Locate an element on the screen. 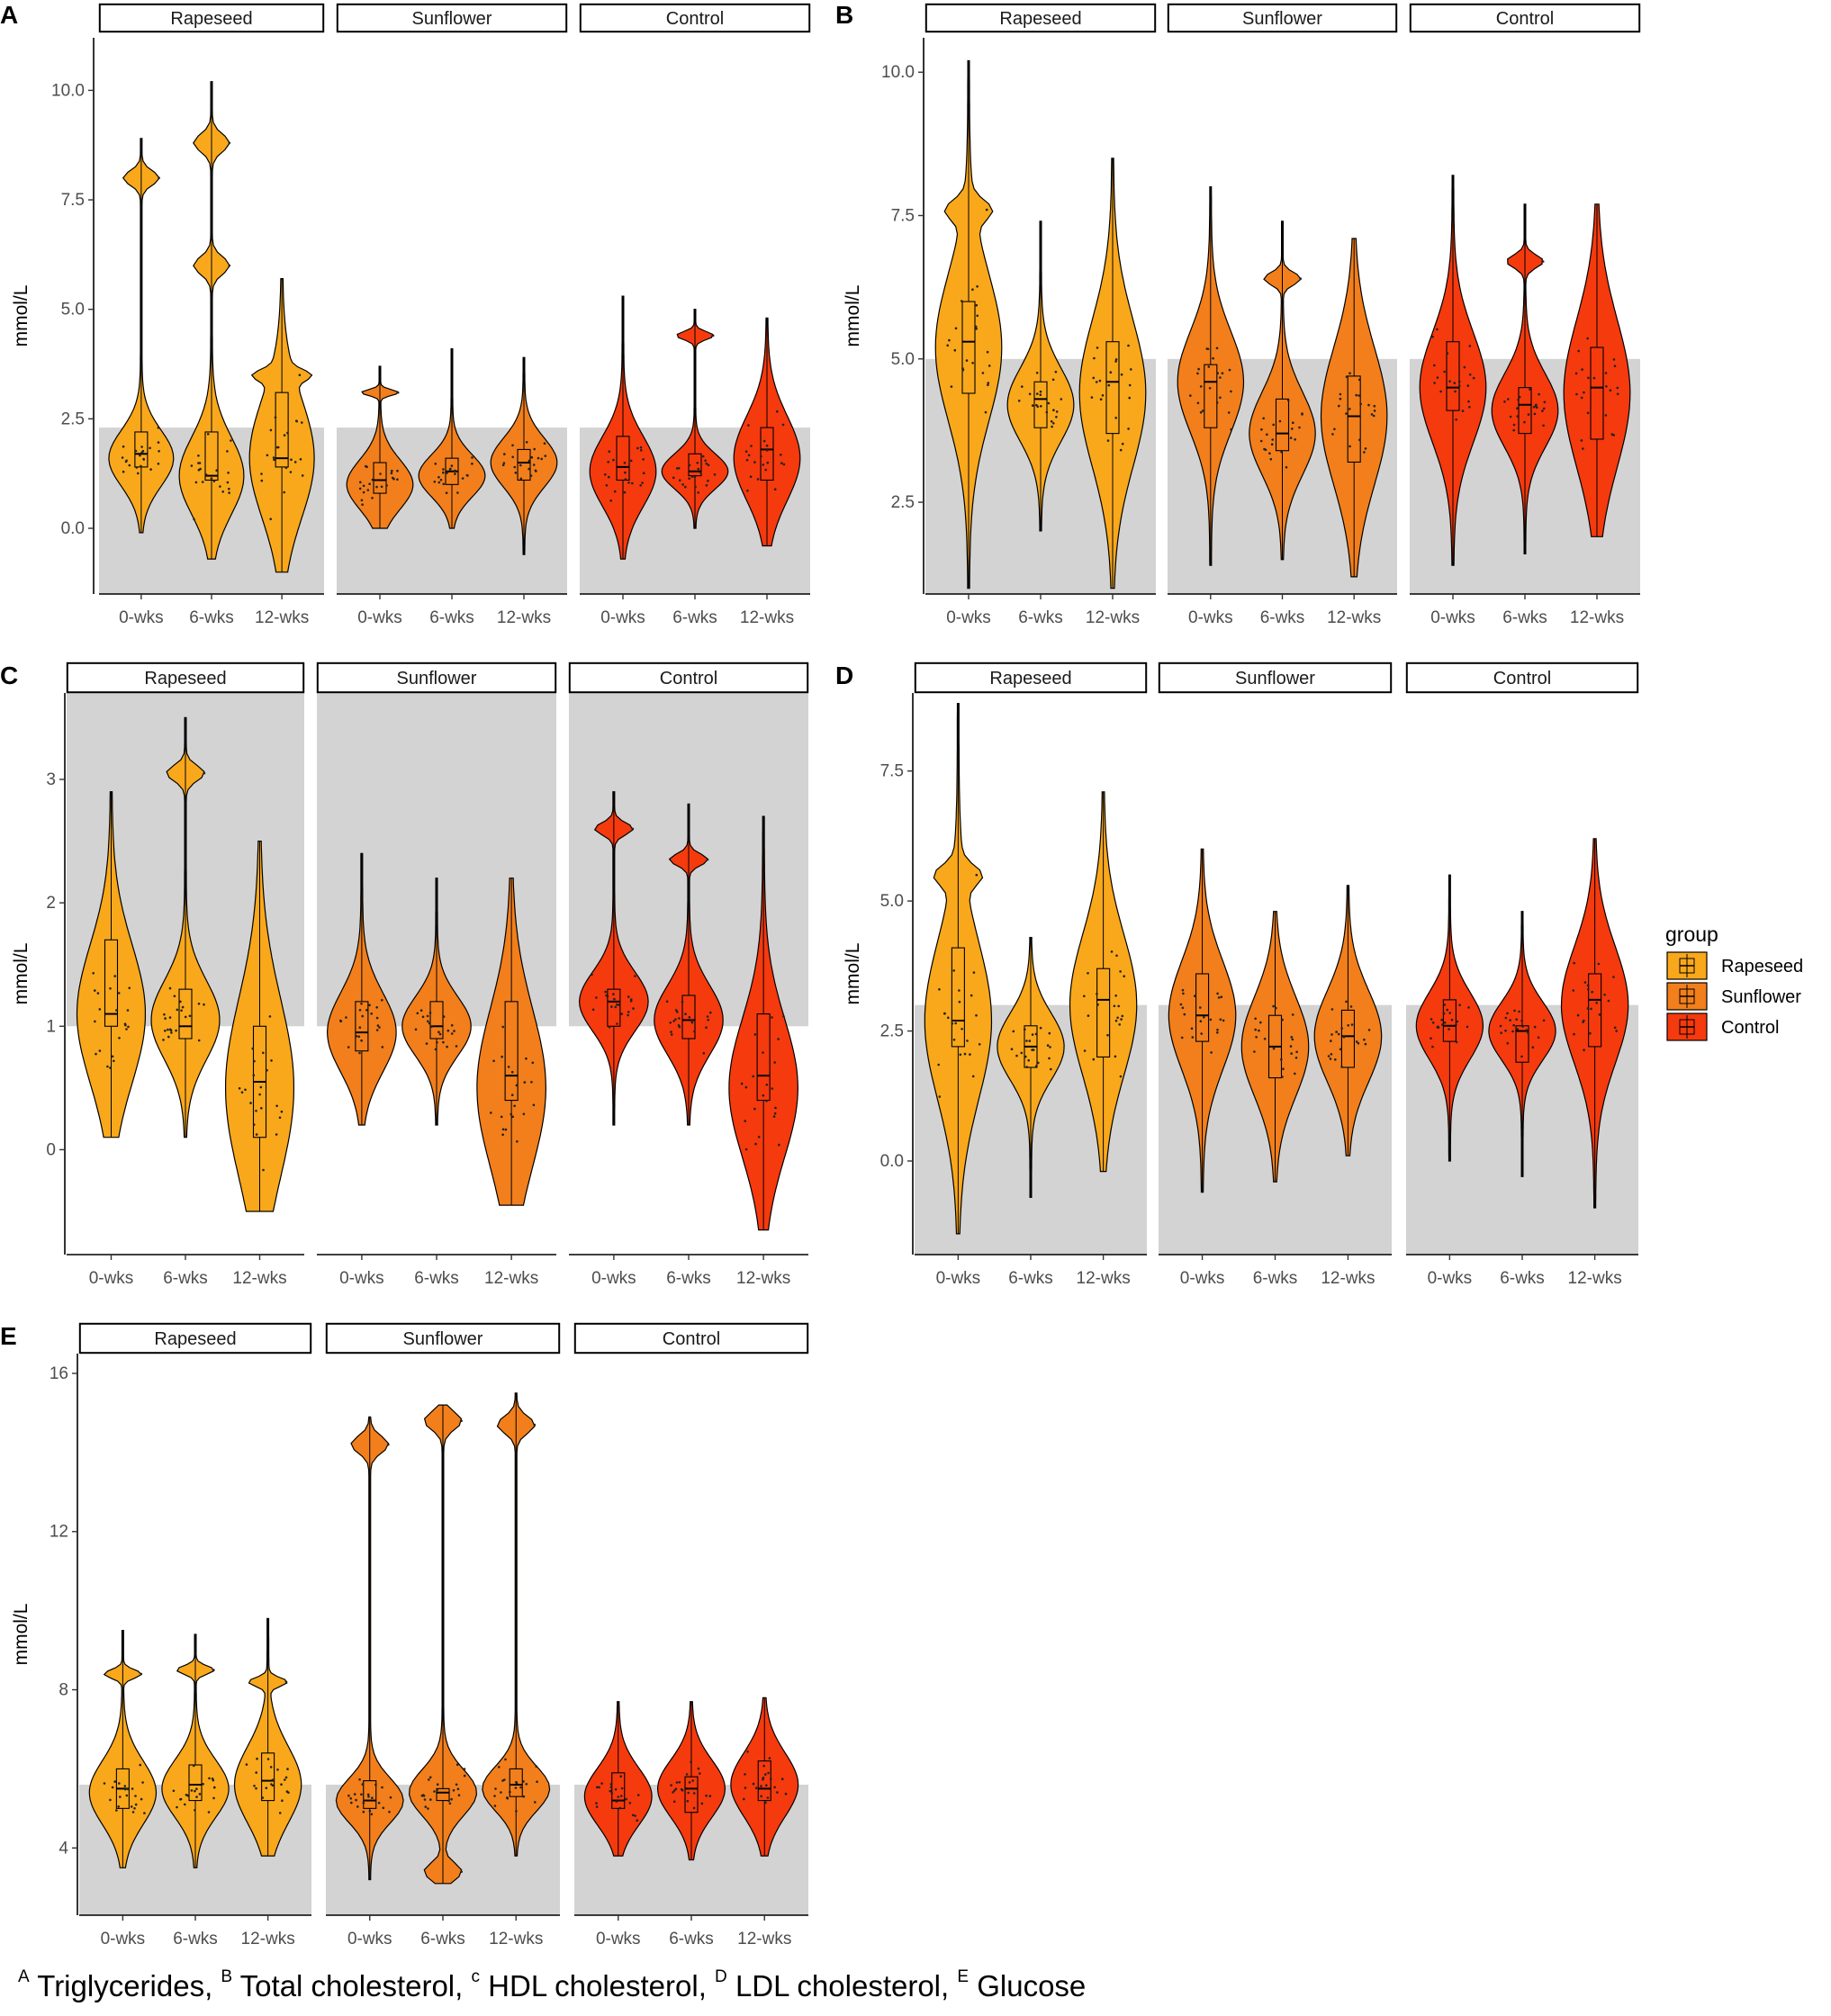 The image size is (1831, 2016). violin-12-wks: 12-wks is located at coordinates (1348, 1086).